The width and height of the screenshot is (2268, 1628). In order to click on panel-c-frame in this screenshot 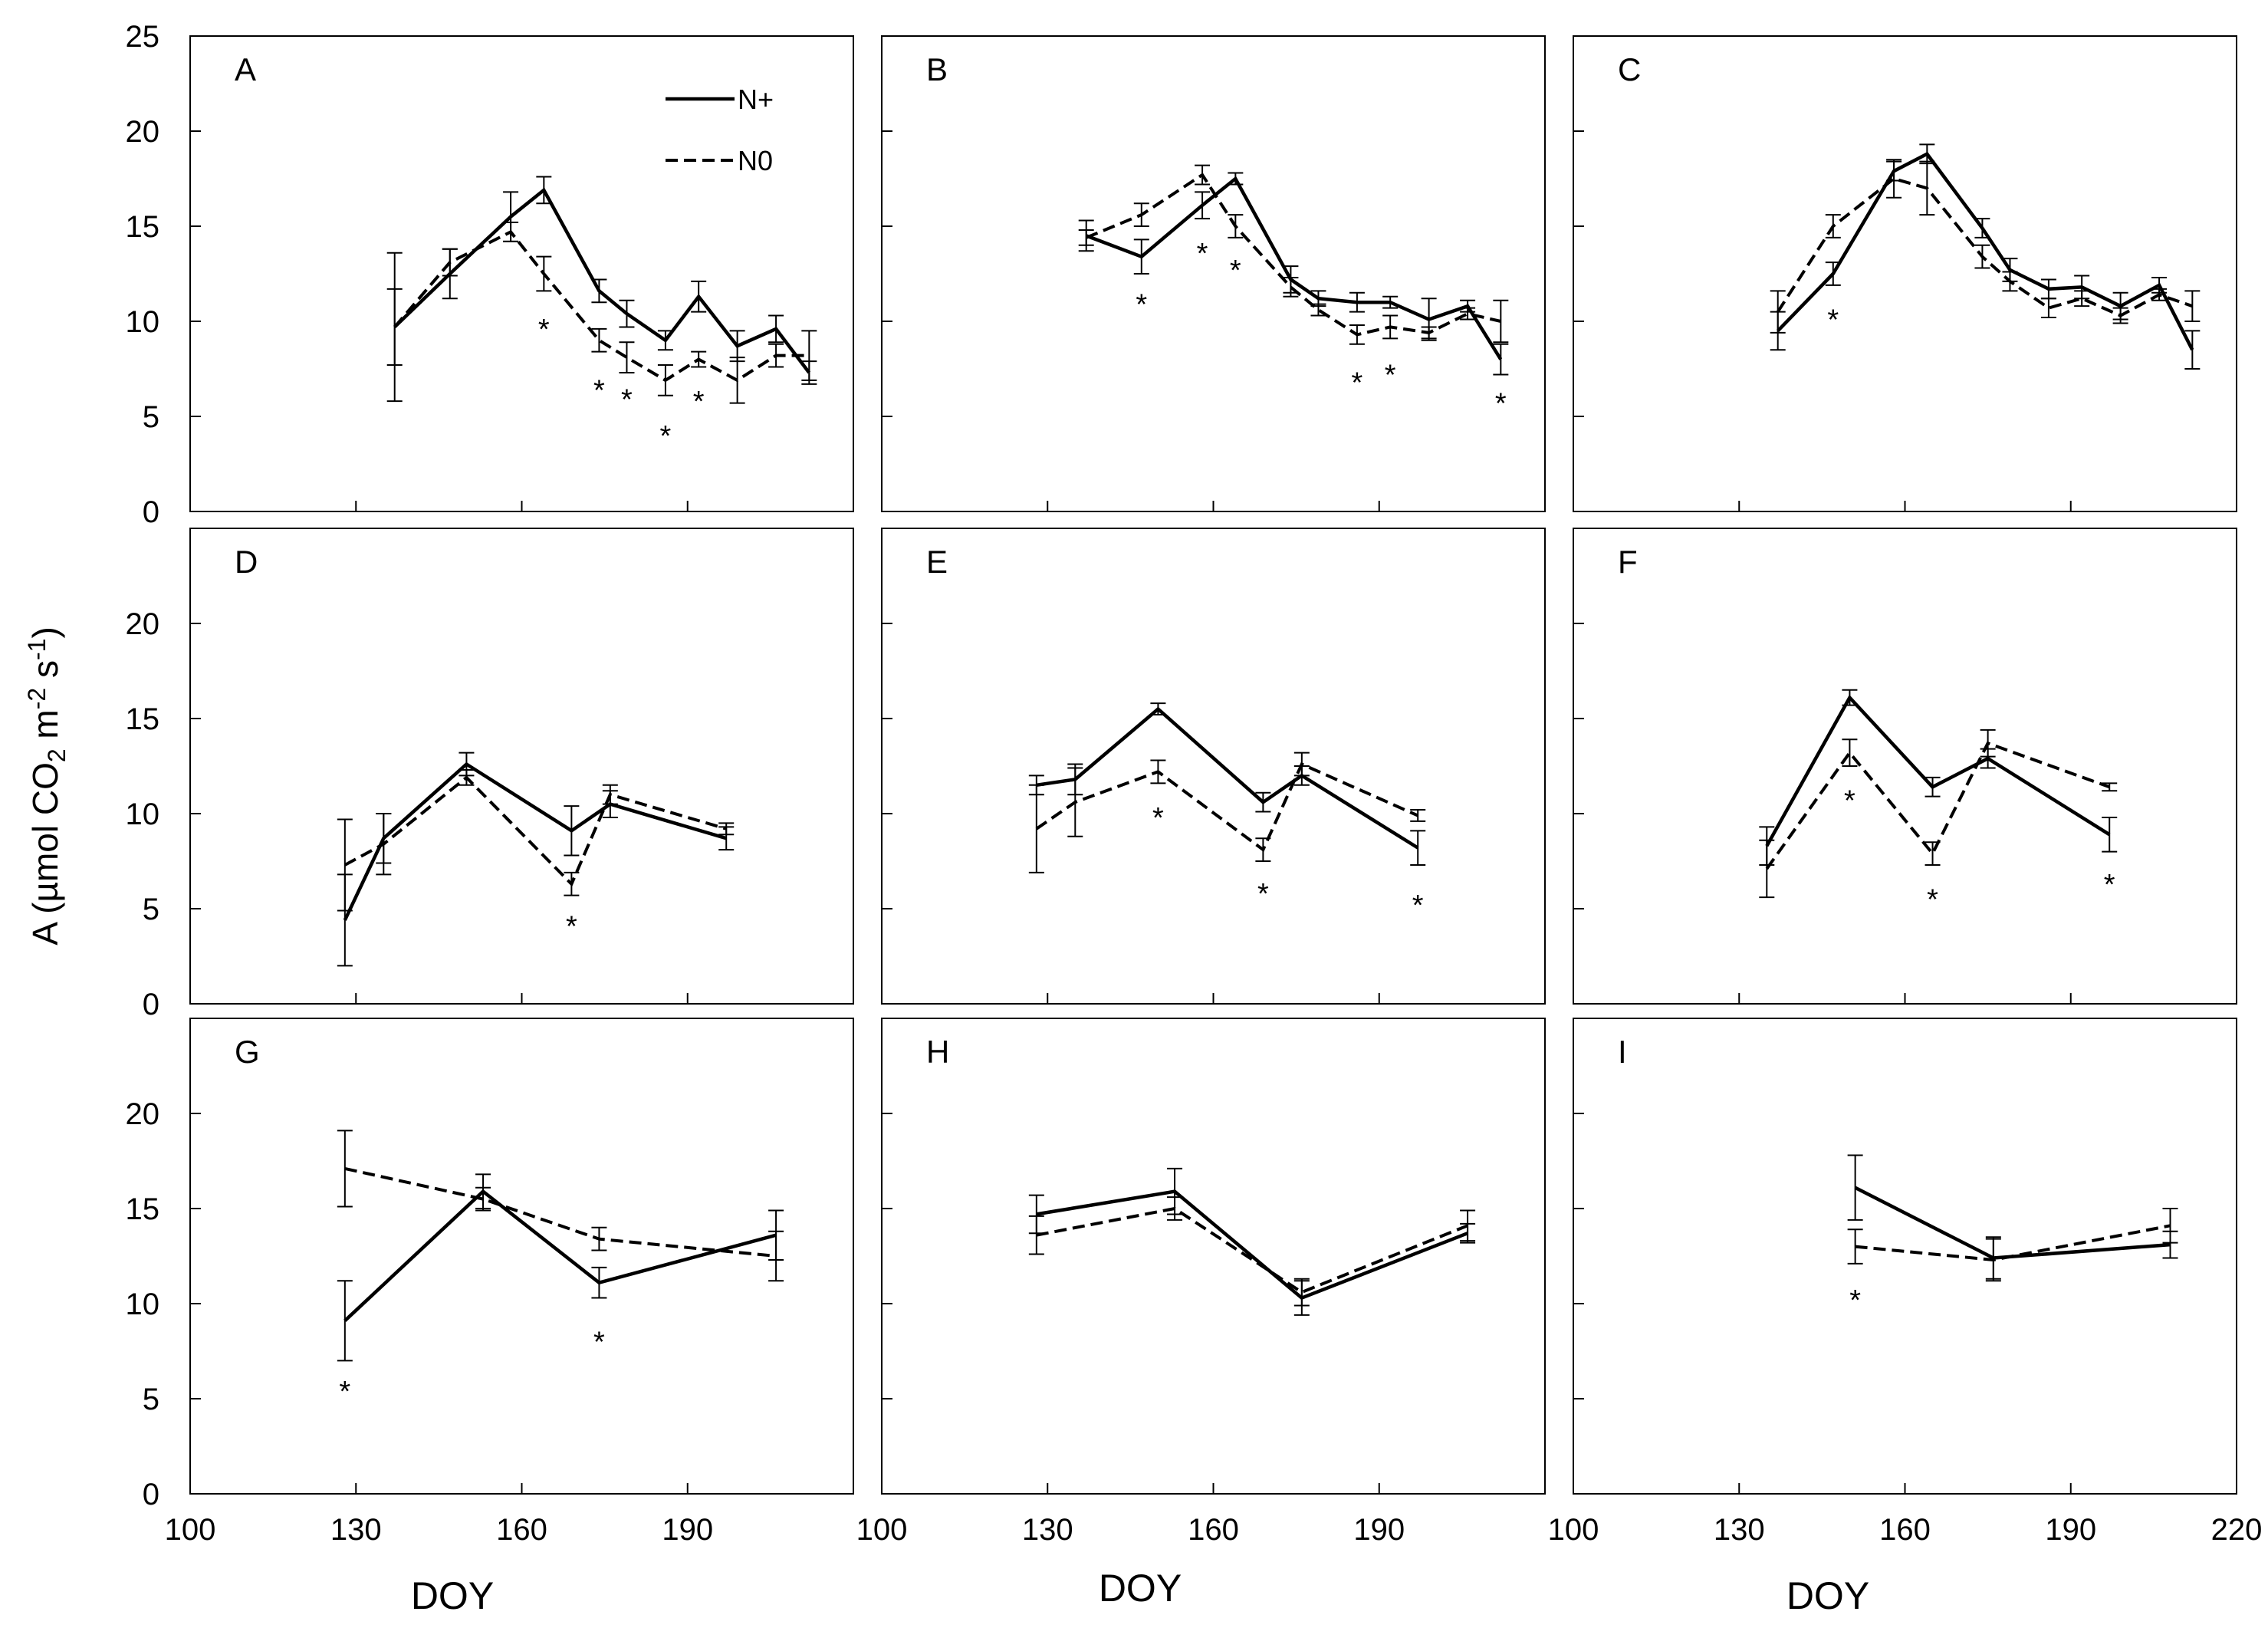, I will do `click(1905, 273)`.